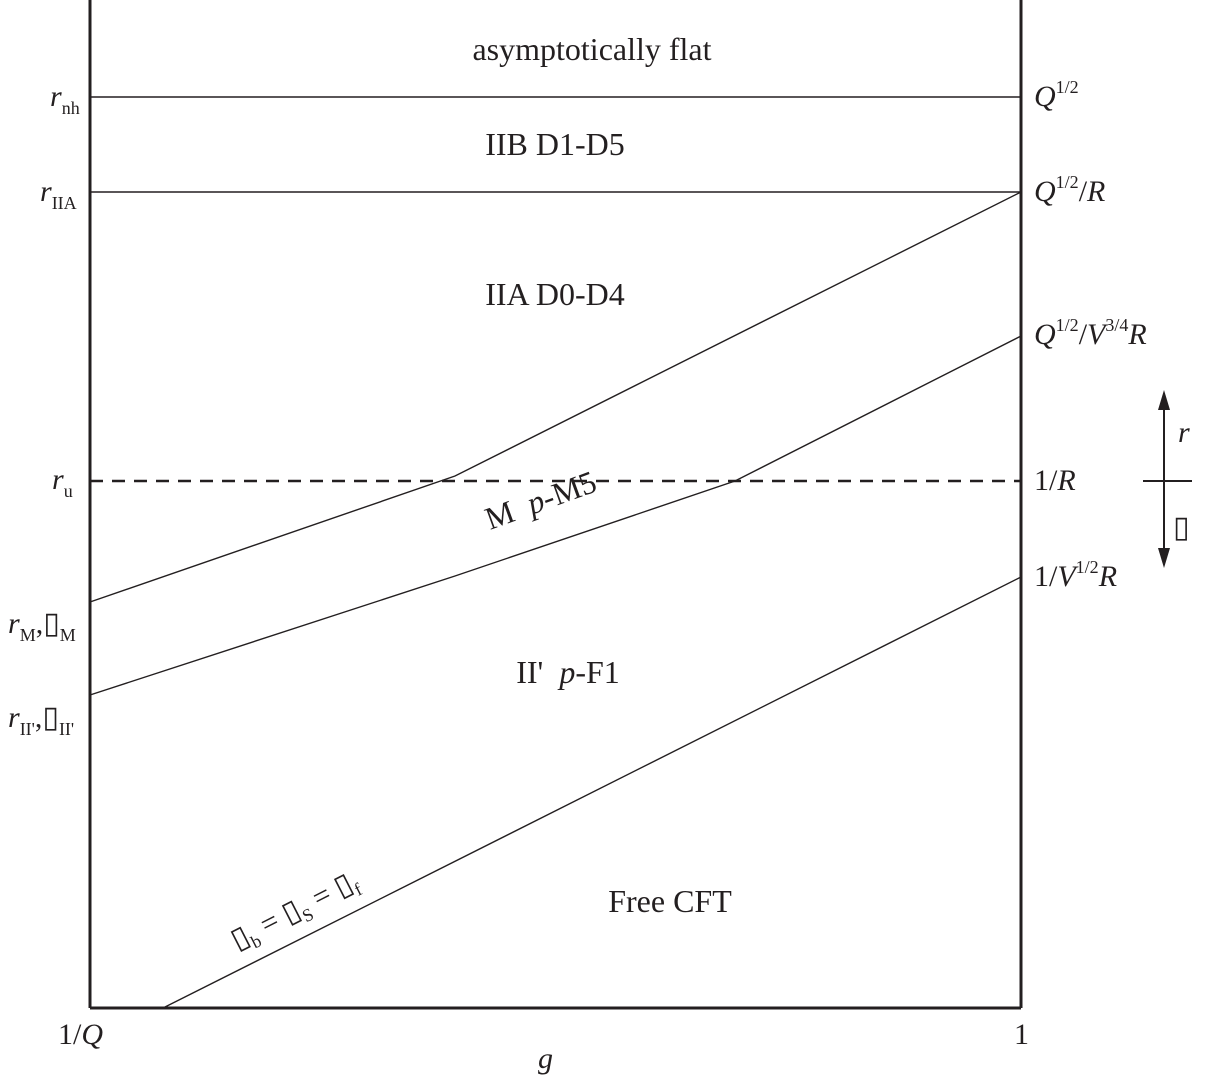  What do you see at coordinates (1167, 479) in the screenshot?
I see `direction-indicator: r ▯` at bounding box center [1167, 479].